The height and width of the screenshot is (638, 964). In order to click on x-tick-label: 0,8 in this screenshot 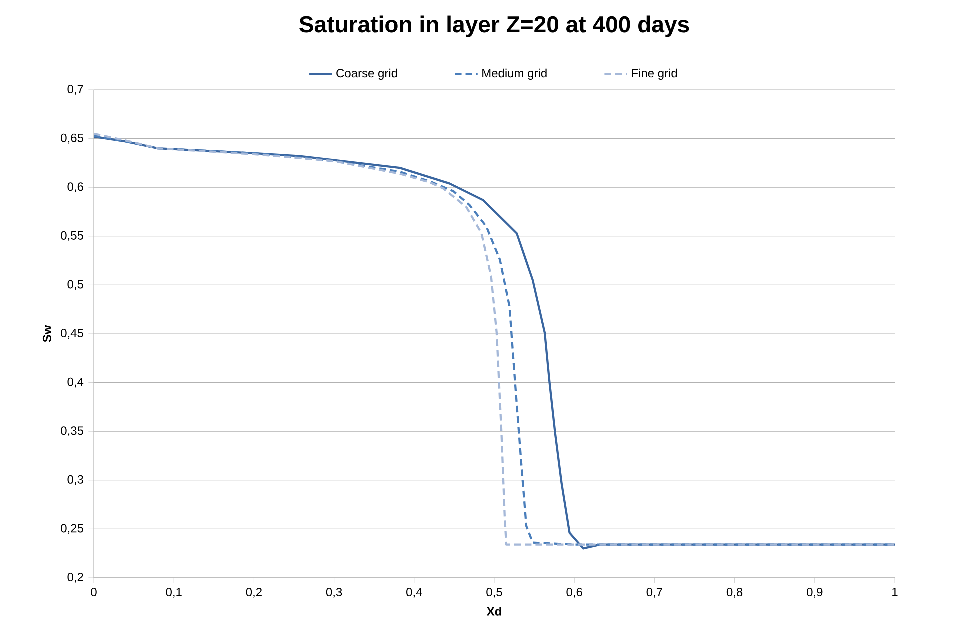, I will do `click(734, 593)`.